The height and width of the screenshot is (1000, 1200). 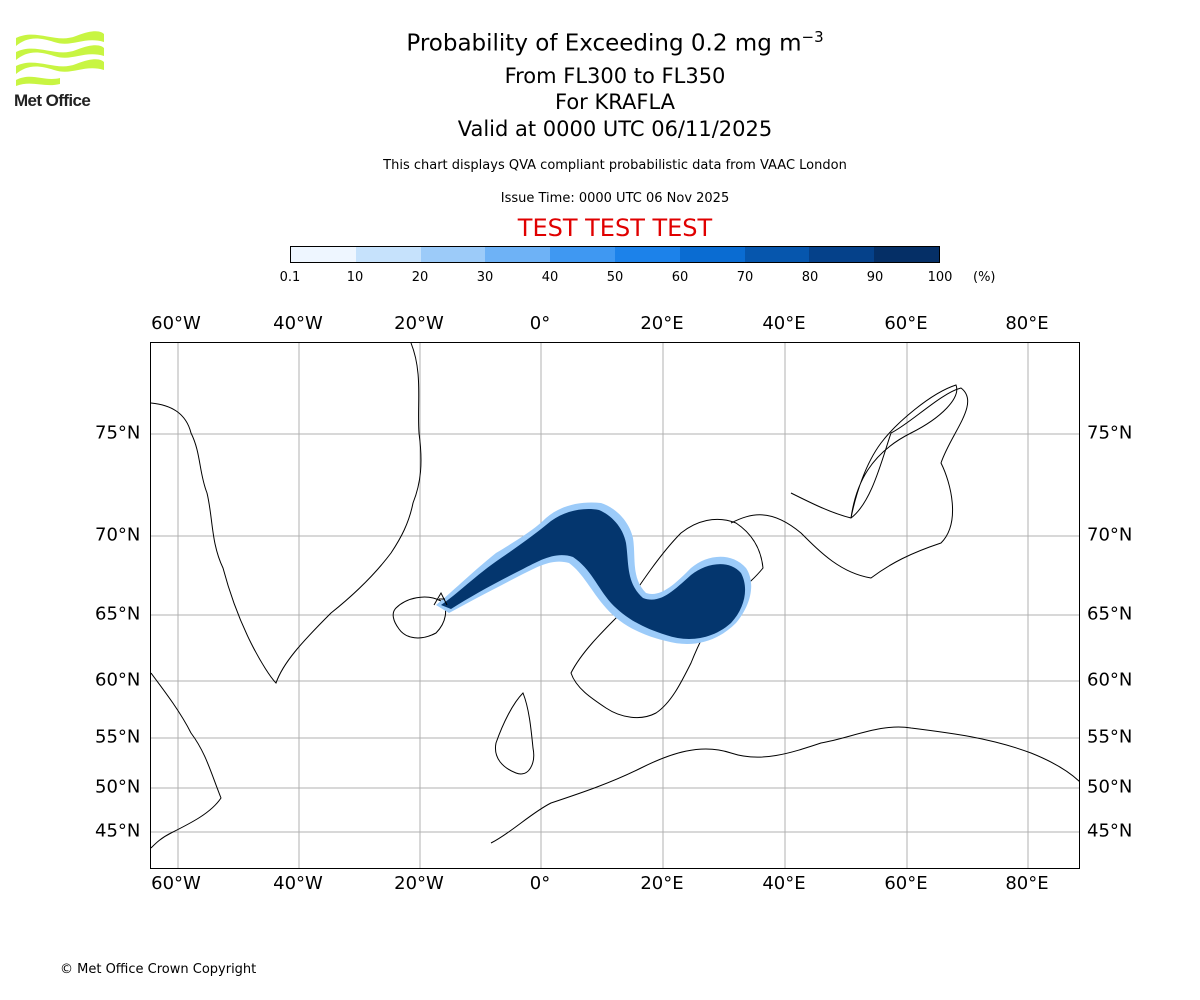 I want to click on colorbar-unit: (%), so click(x=984, y=277).